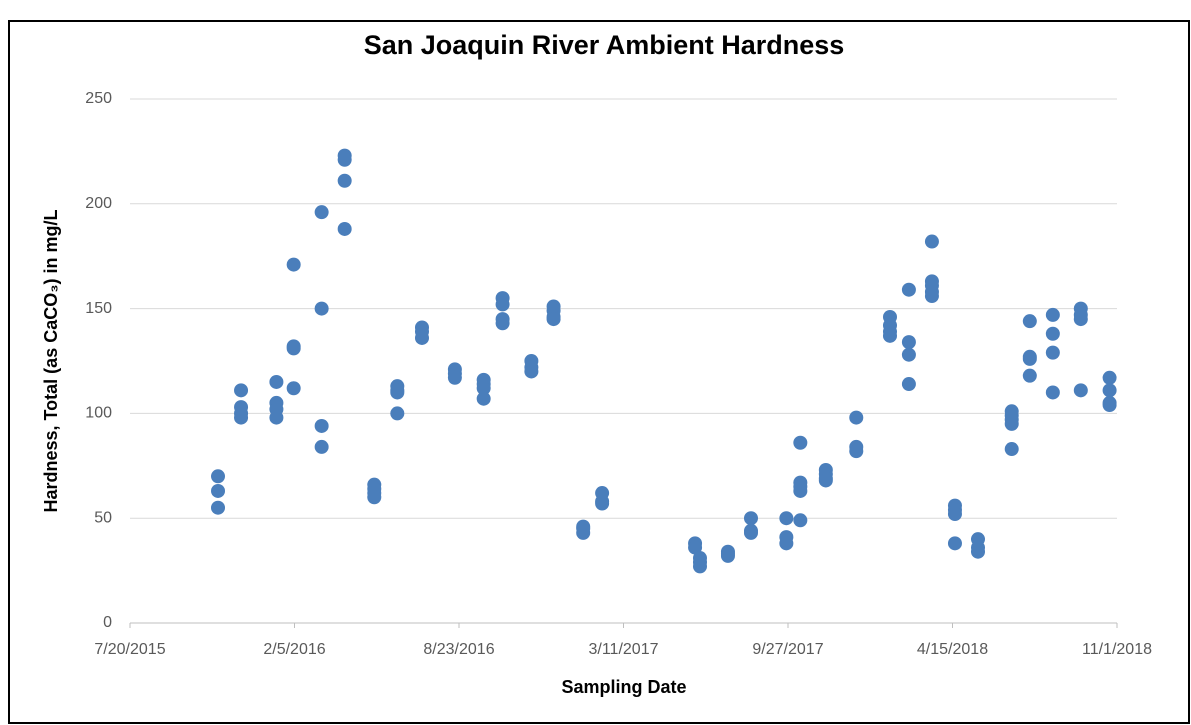  I want to click on y-tick-label: 0, so click(107, 622).